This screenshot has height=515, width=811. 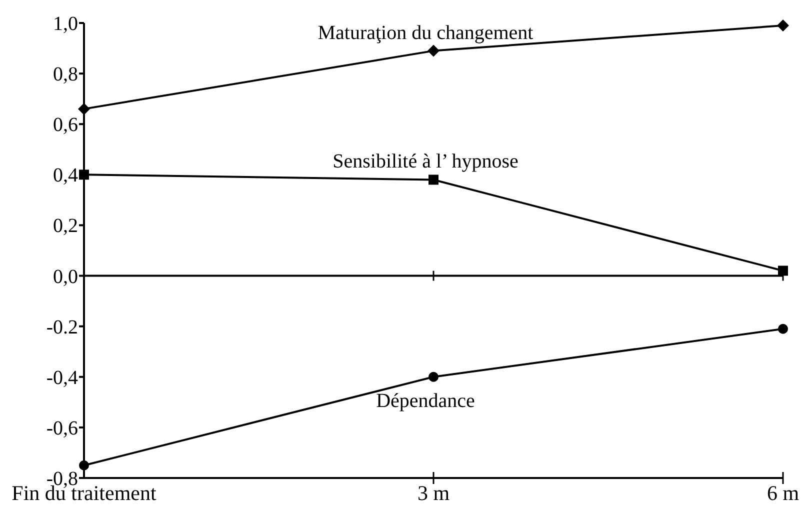 What do you see at coordinates (65, 226) in the screenshot?
I see `y-tick-label: 0,2` at bounding box center [65, 226].